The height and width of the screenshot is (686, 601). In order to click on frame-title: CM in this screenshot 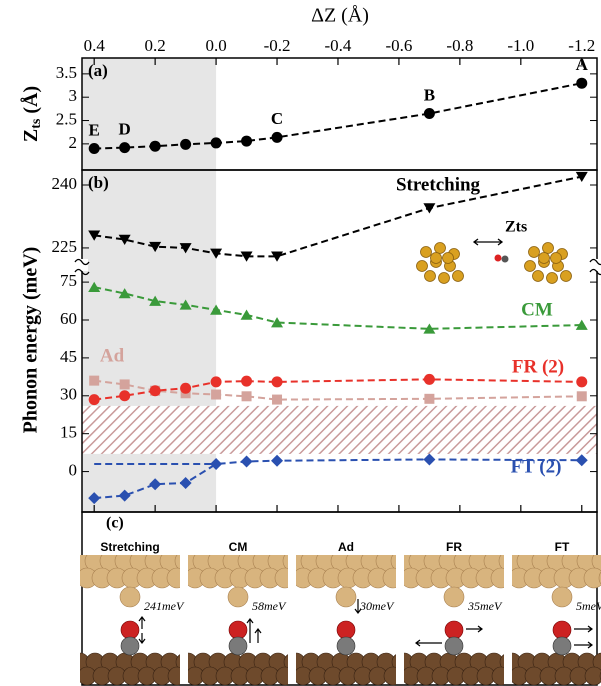, I will do `click(238, 547)`.